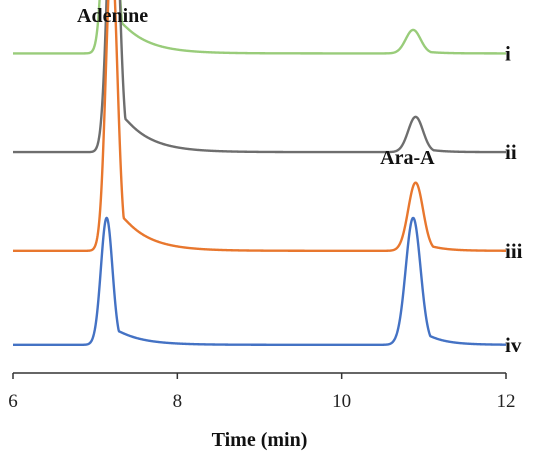 The height and width of the screenshot is (457, 550). What do you see at coordinates (511, 152) in the screenshot?
I see `trace-label-ii: ii` at bounding box center [511, 152].